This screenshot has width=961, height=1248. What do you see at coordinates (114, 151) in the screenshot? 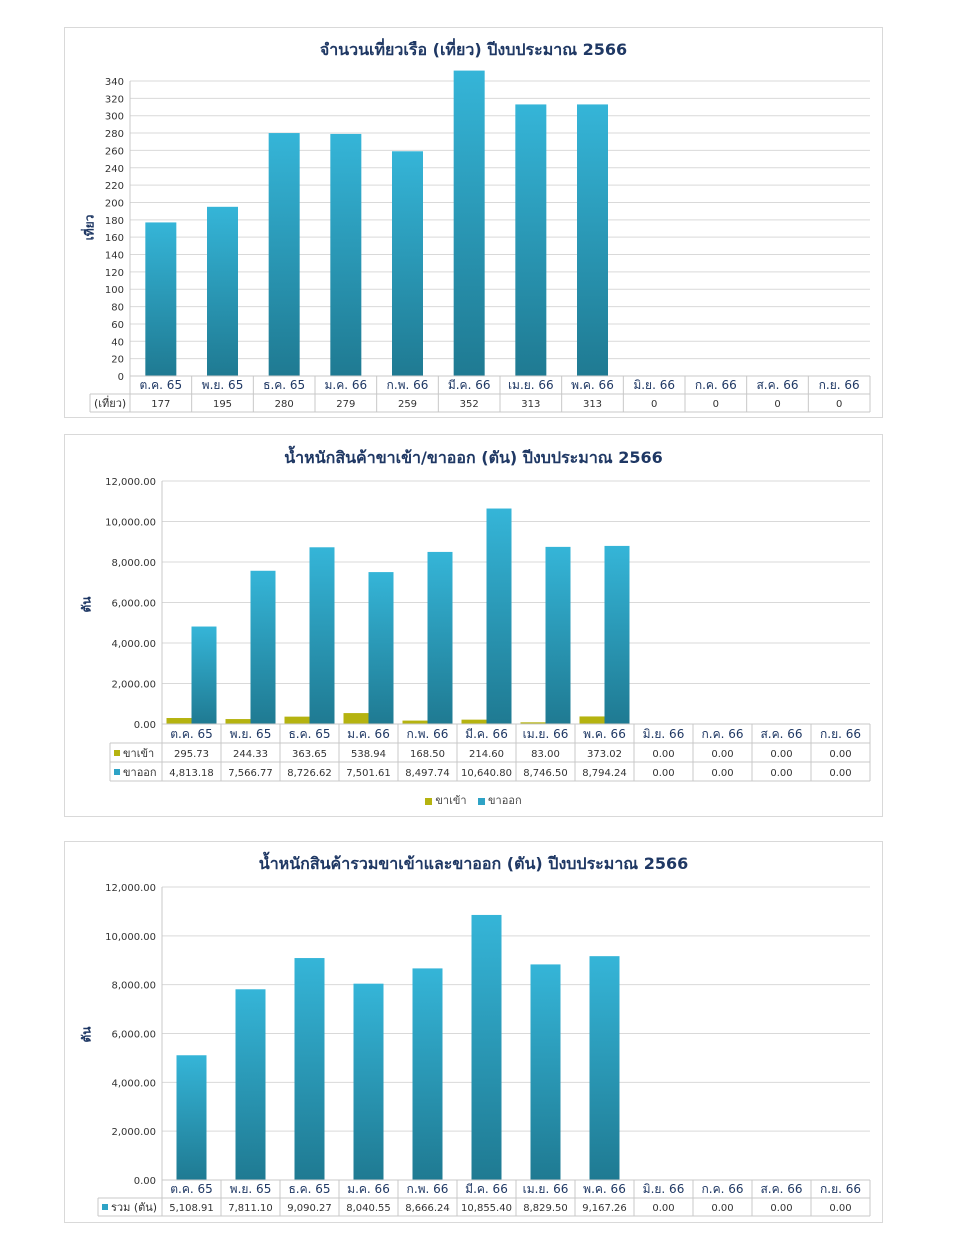
I see `y-tick-label: 260` at bounding box center [114, 151].